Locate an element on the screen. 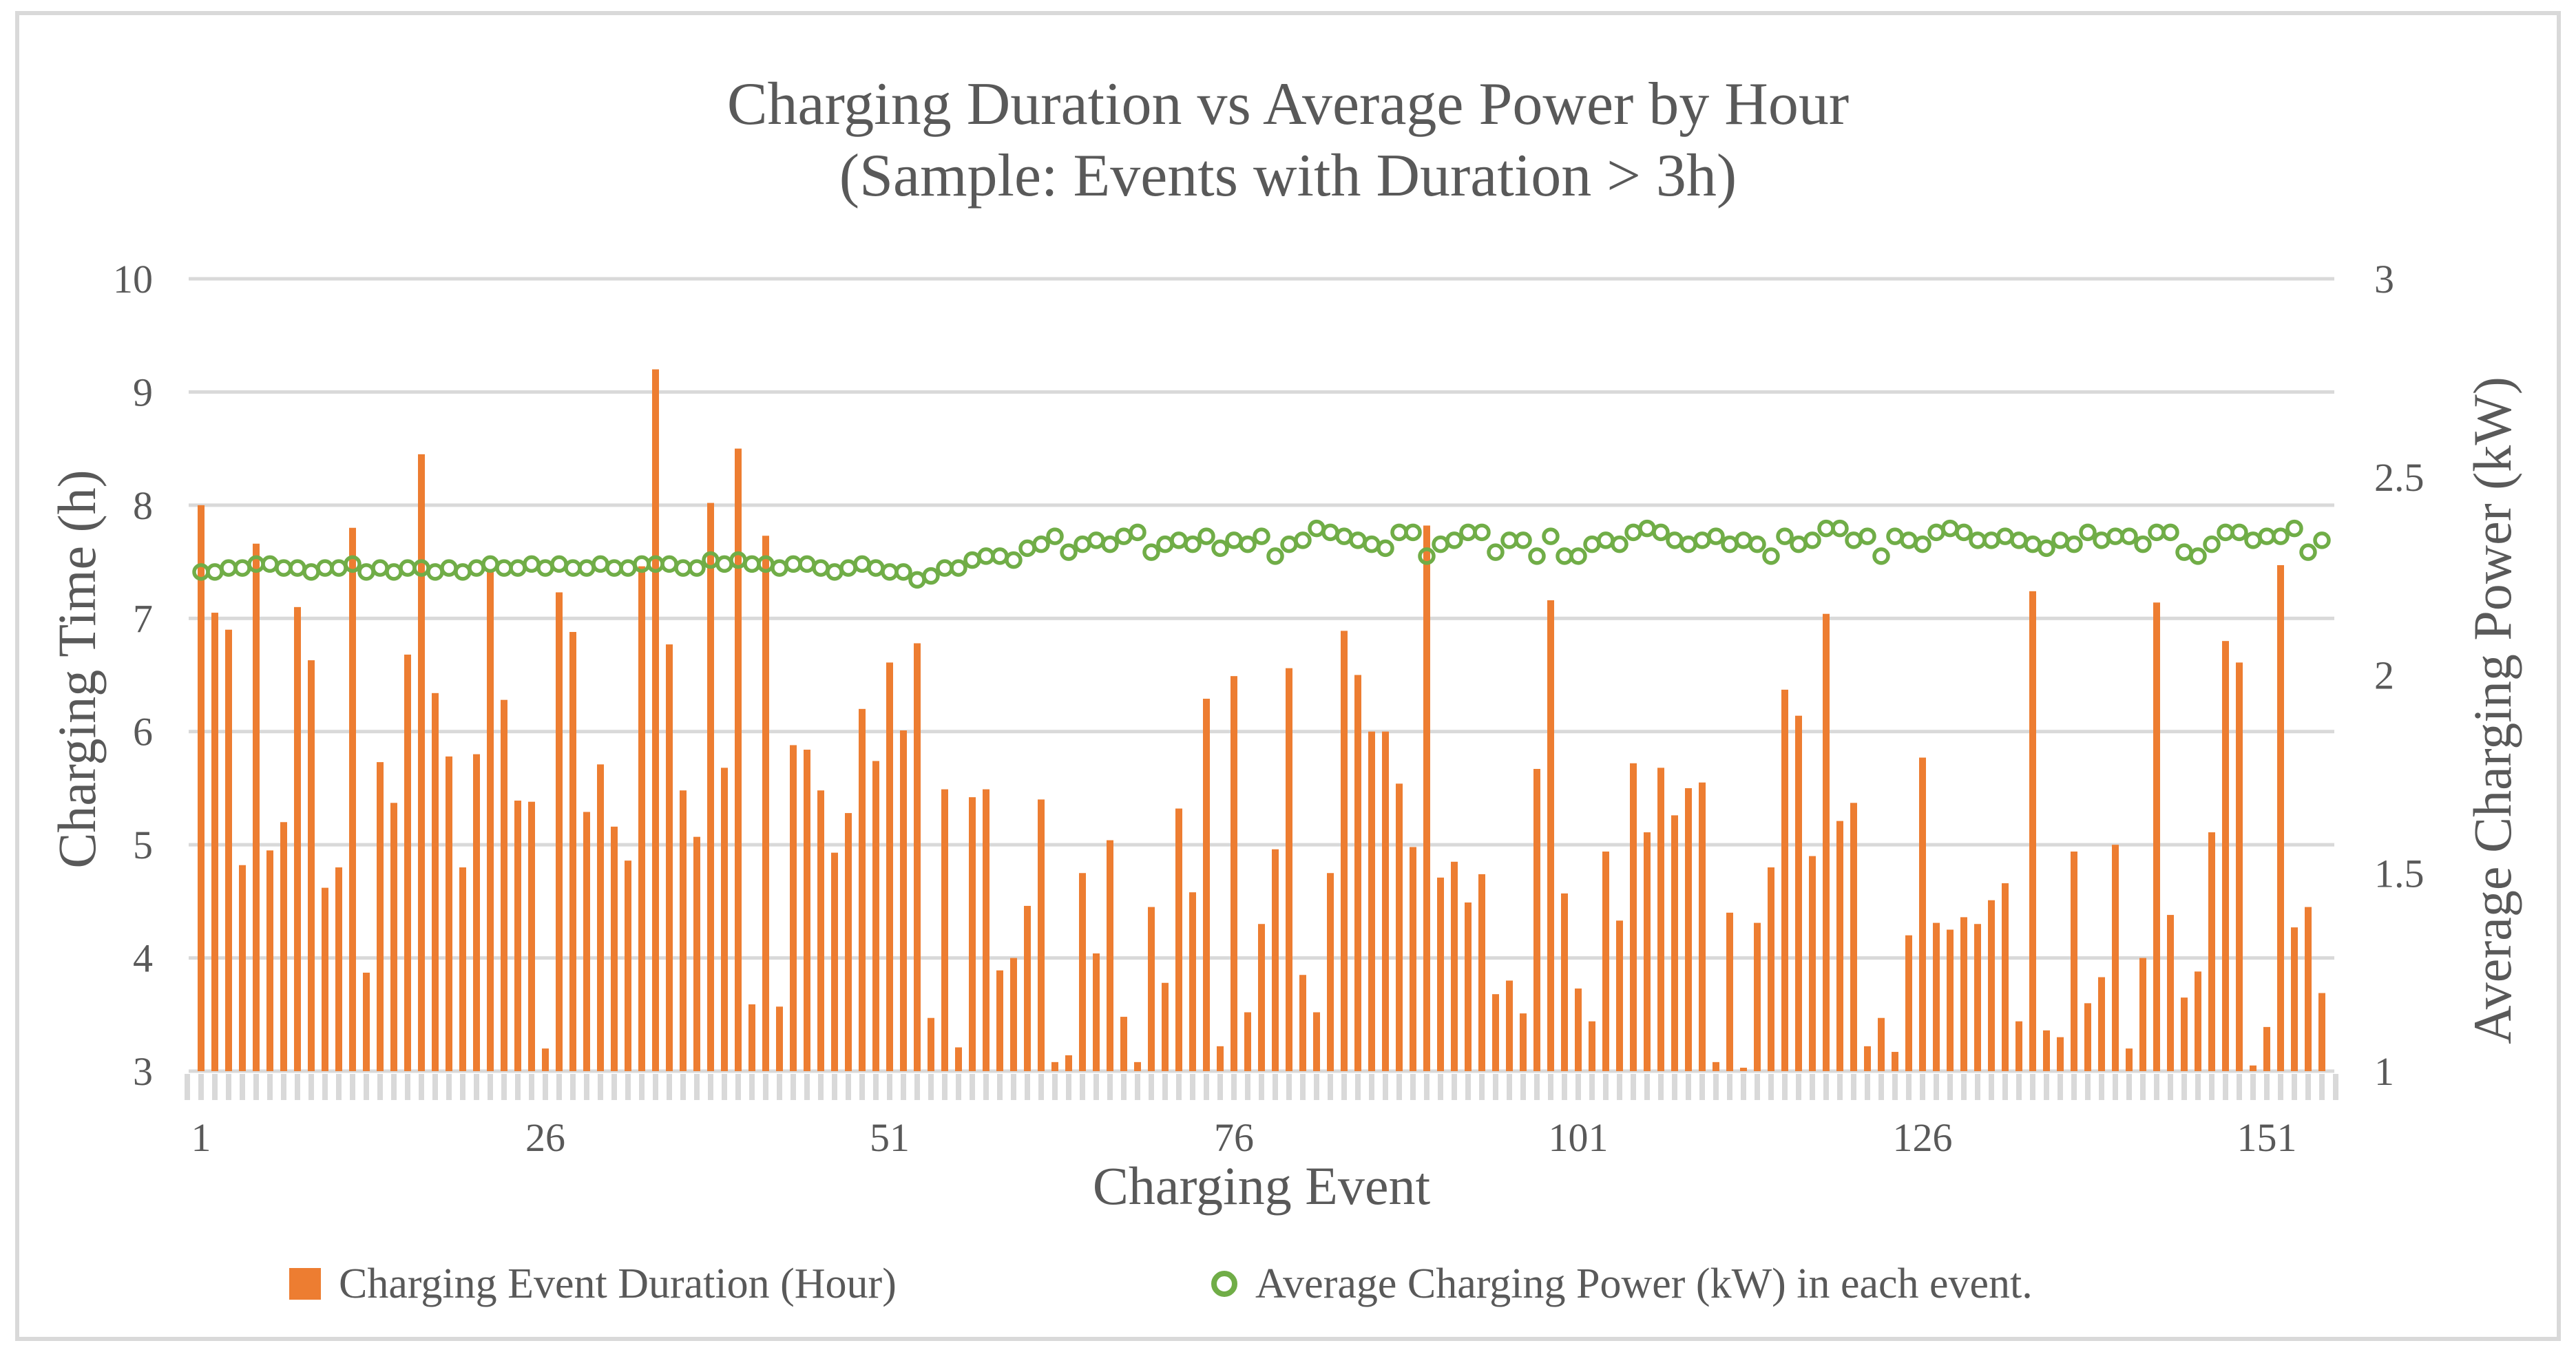 The image size is (2576, 1352). legend-duration-label: Charging Event Duration (Hour) is located at coordinates (618, 1283).